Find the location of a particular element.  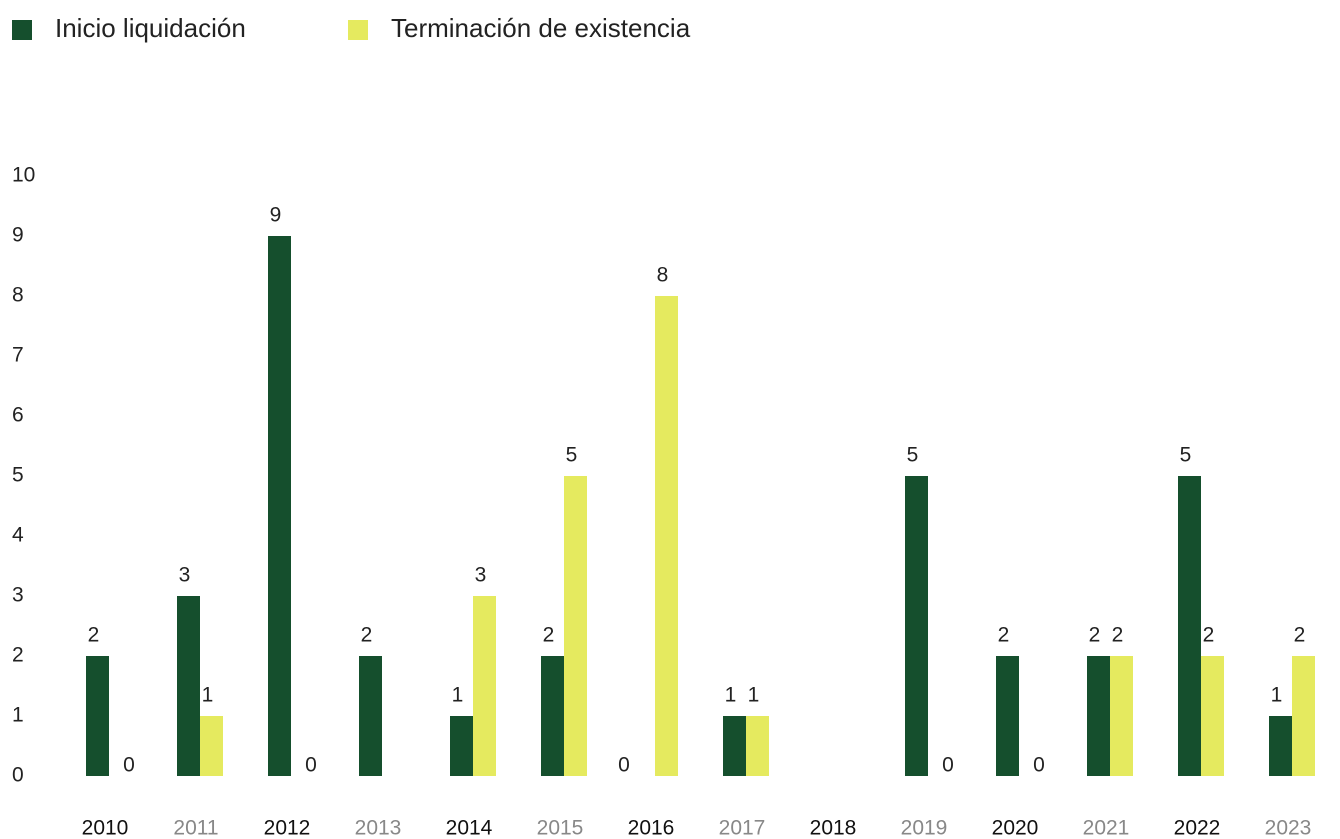

y-tick-label: 10 is located at coordinates (23, 175).